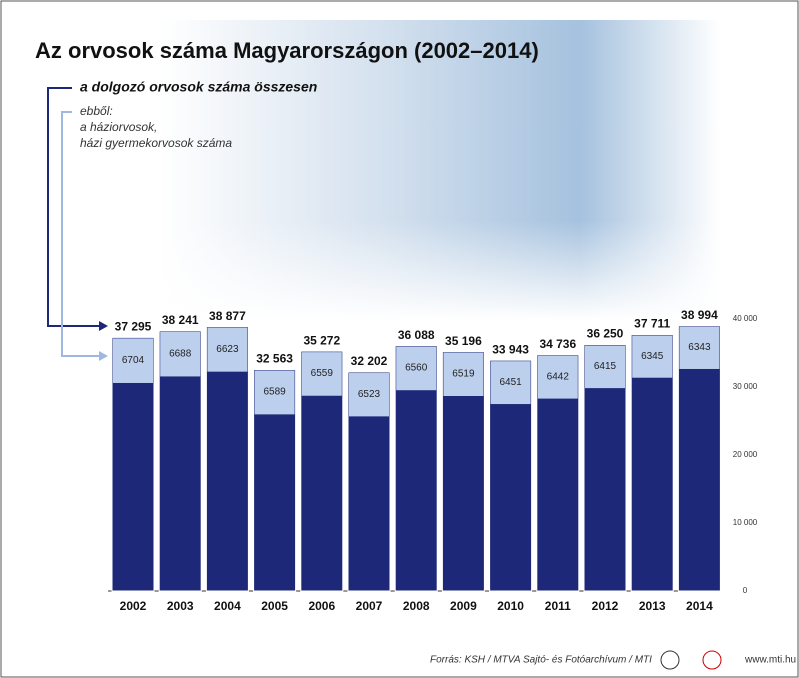 This screenshot has width=799, height=678. I want to click on x-tick-label: 2007, so click(369, 606).